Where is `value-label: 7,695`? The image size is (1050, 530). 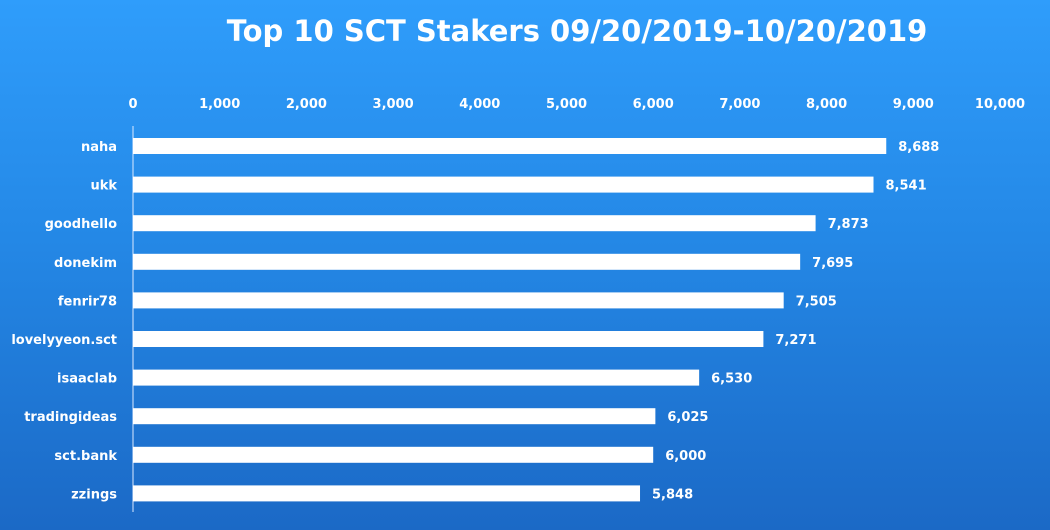 value-label: 7,695 is located at coordinates (832, 263).